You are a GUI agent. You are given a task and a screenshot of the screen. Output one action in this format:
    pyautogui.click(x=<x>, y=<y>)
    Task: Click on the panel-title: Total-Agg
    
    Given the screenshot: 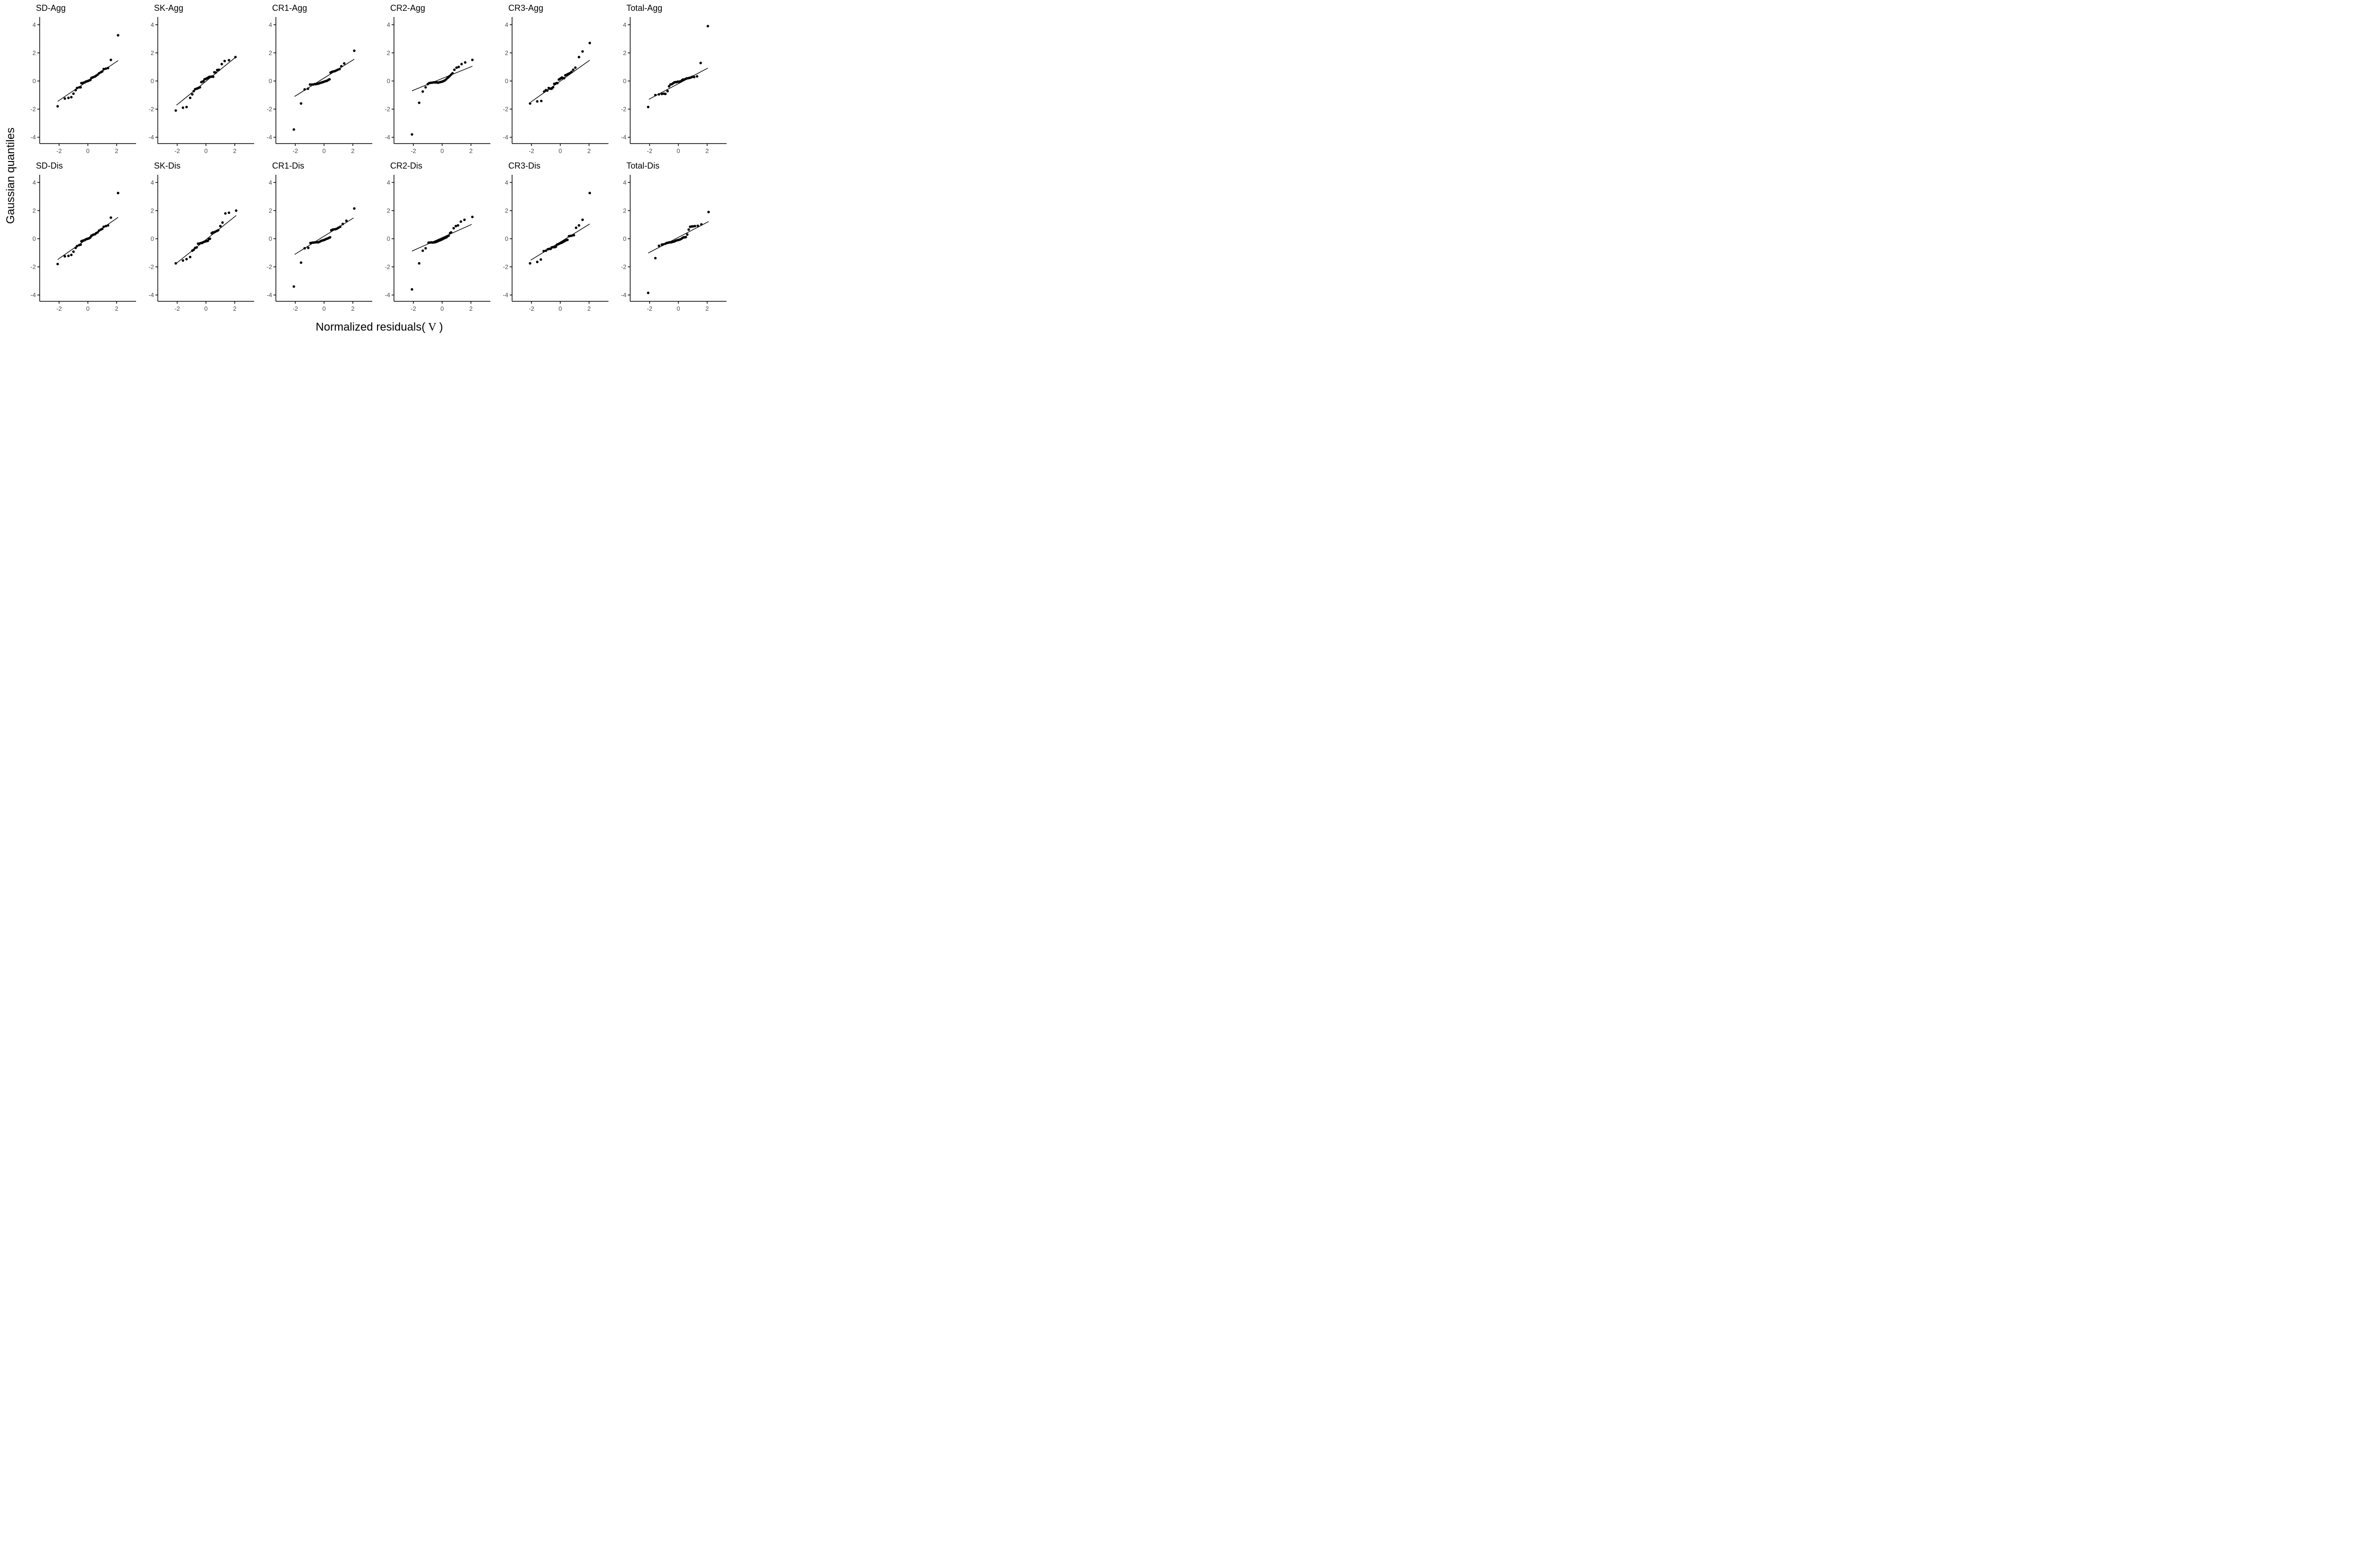 What is the action you would take?
    pyautogui.click(x=644, y=8)
    